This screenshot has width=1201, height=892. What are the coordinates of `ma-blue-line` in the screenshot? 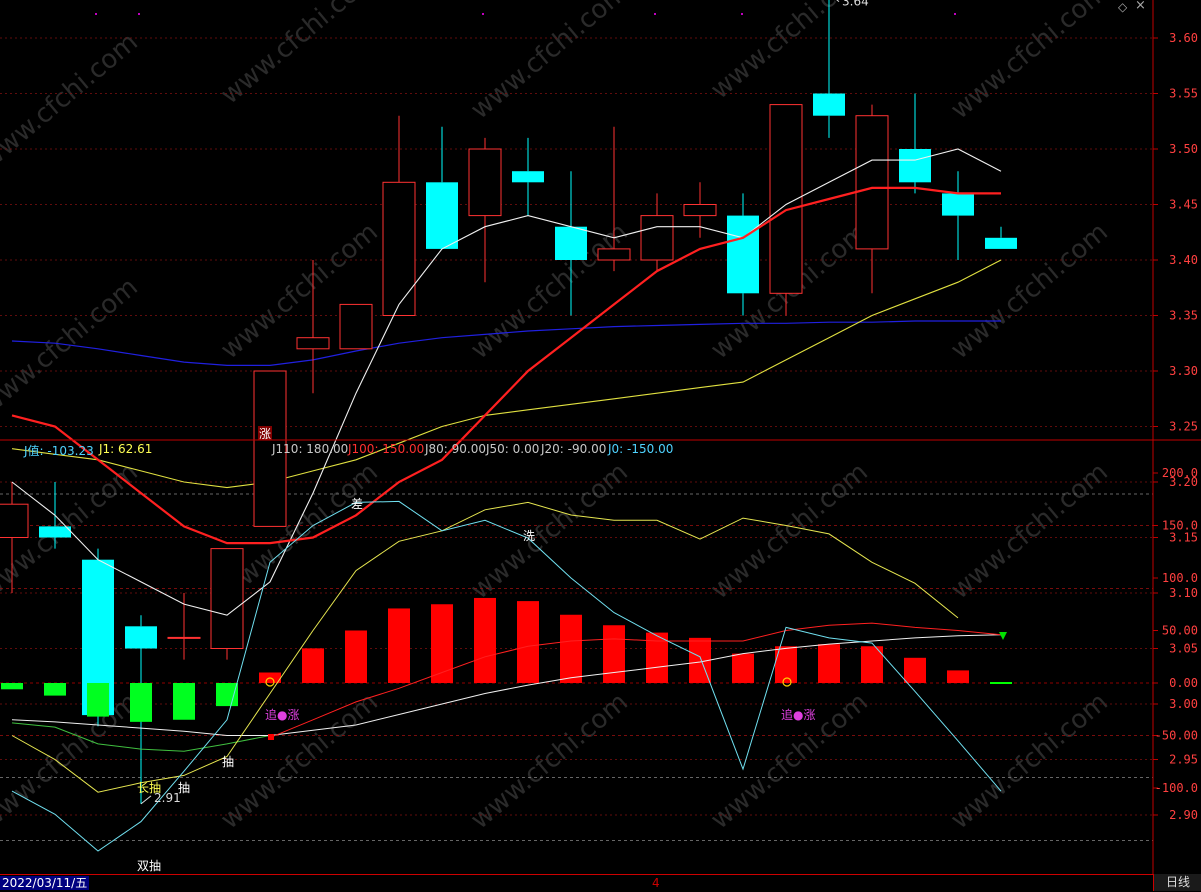 It's located at (506, 343).